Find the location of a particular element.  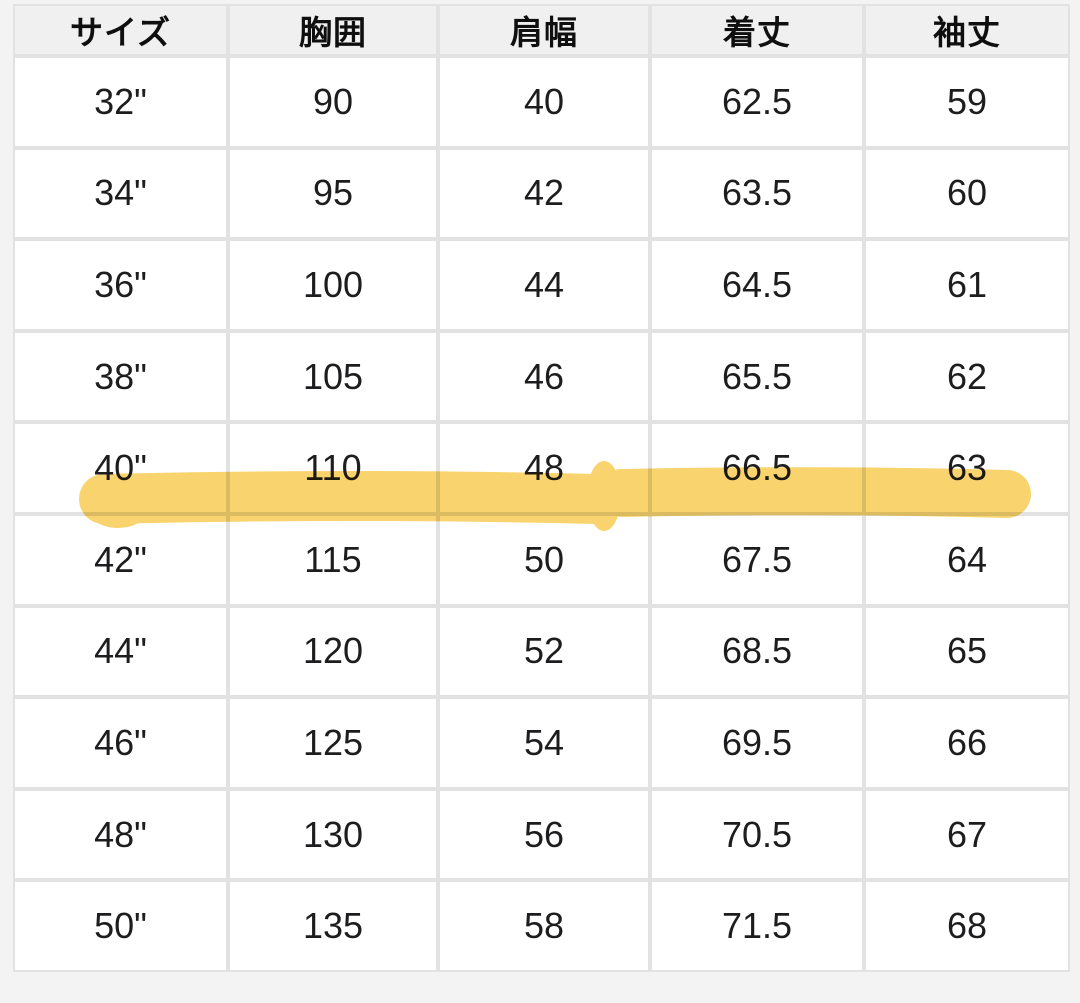

table-row: 34" 95 42 63.5 60 is located at coordinates (541, 193).